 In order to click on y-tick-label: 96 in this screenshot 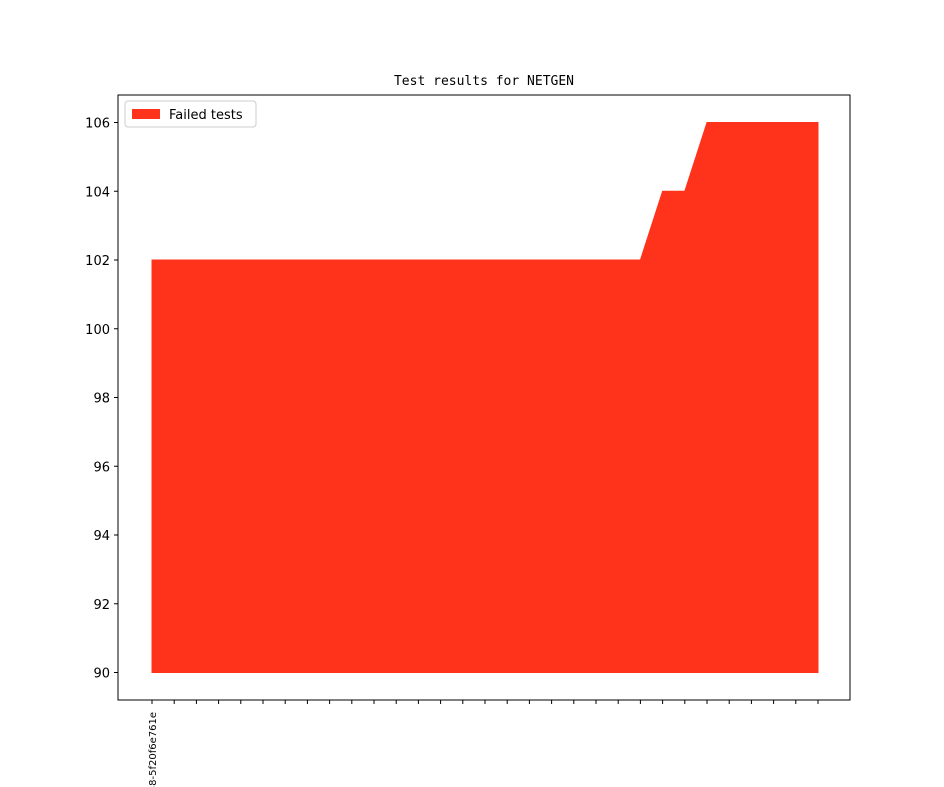, I will do `click(101, 467)`.